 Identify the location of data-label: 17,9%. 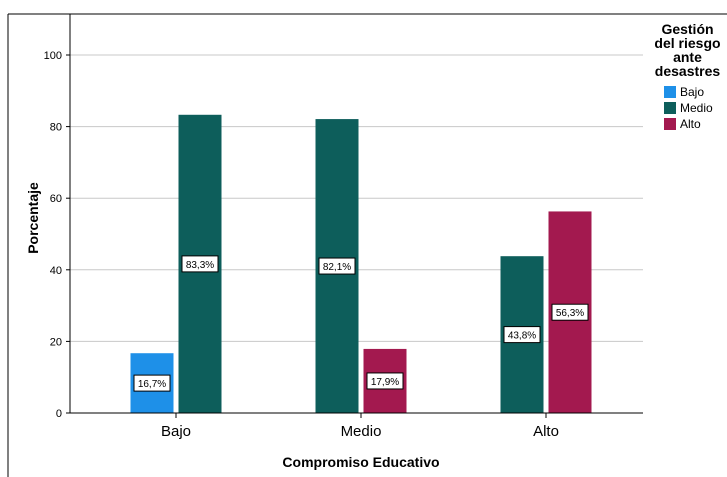
(385, 382).